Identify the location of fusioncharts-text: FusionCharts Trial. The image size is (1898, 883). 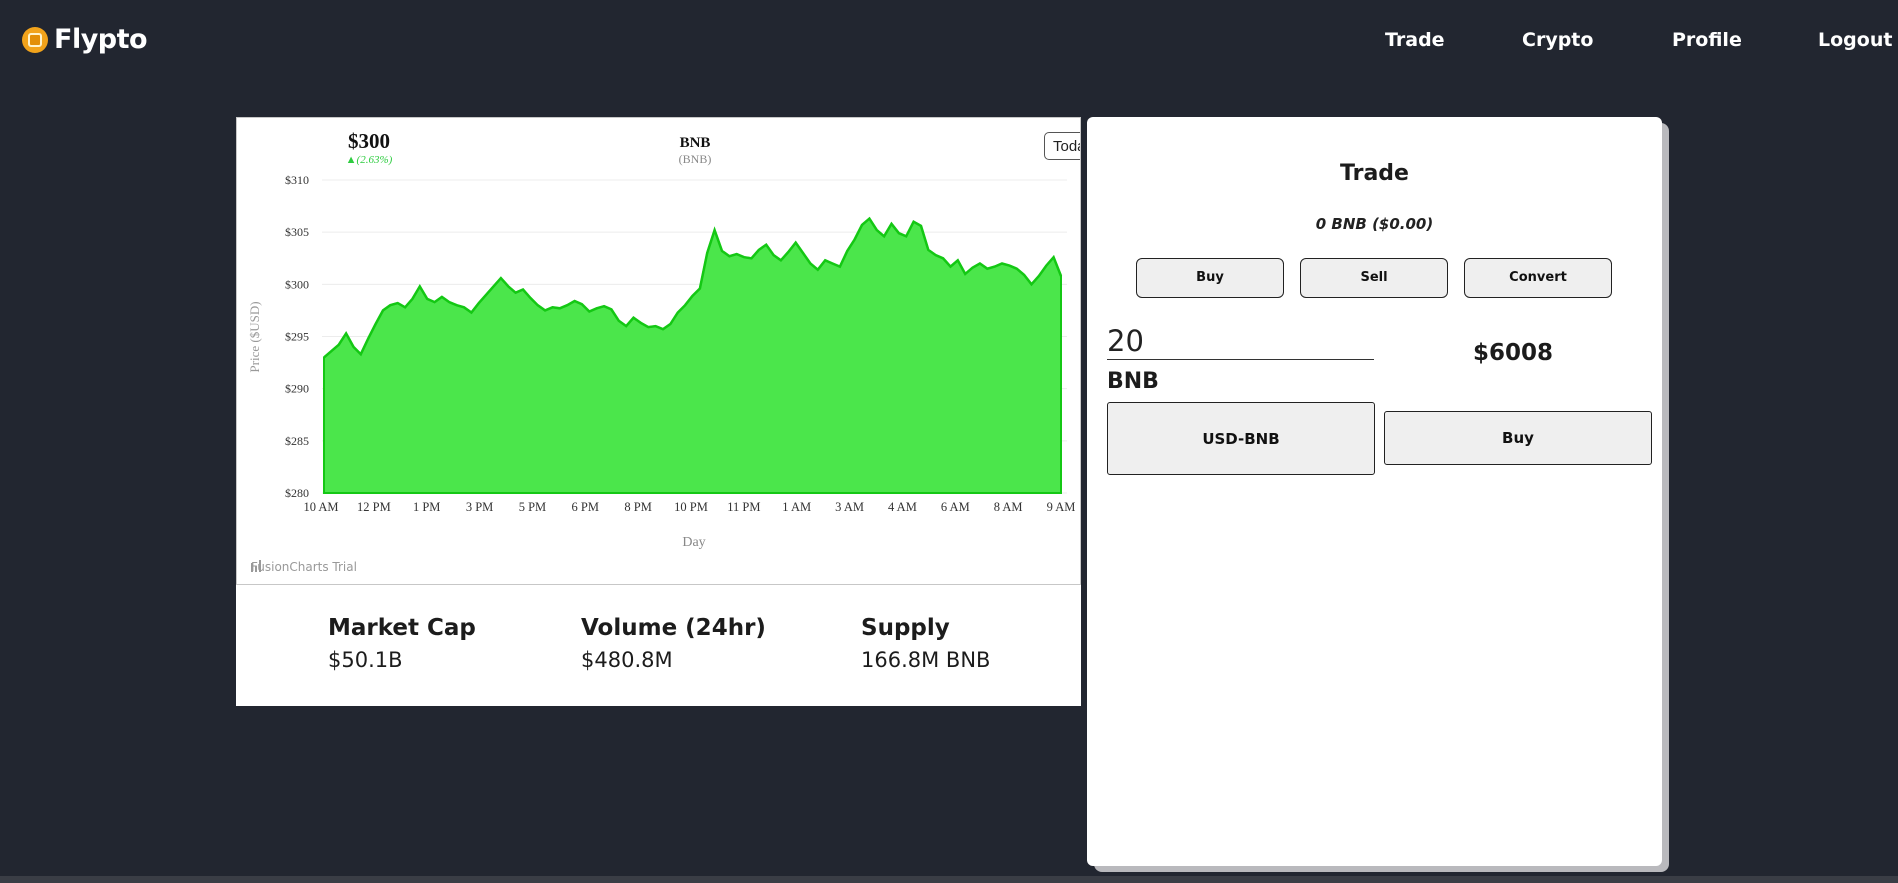
(304, 567).